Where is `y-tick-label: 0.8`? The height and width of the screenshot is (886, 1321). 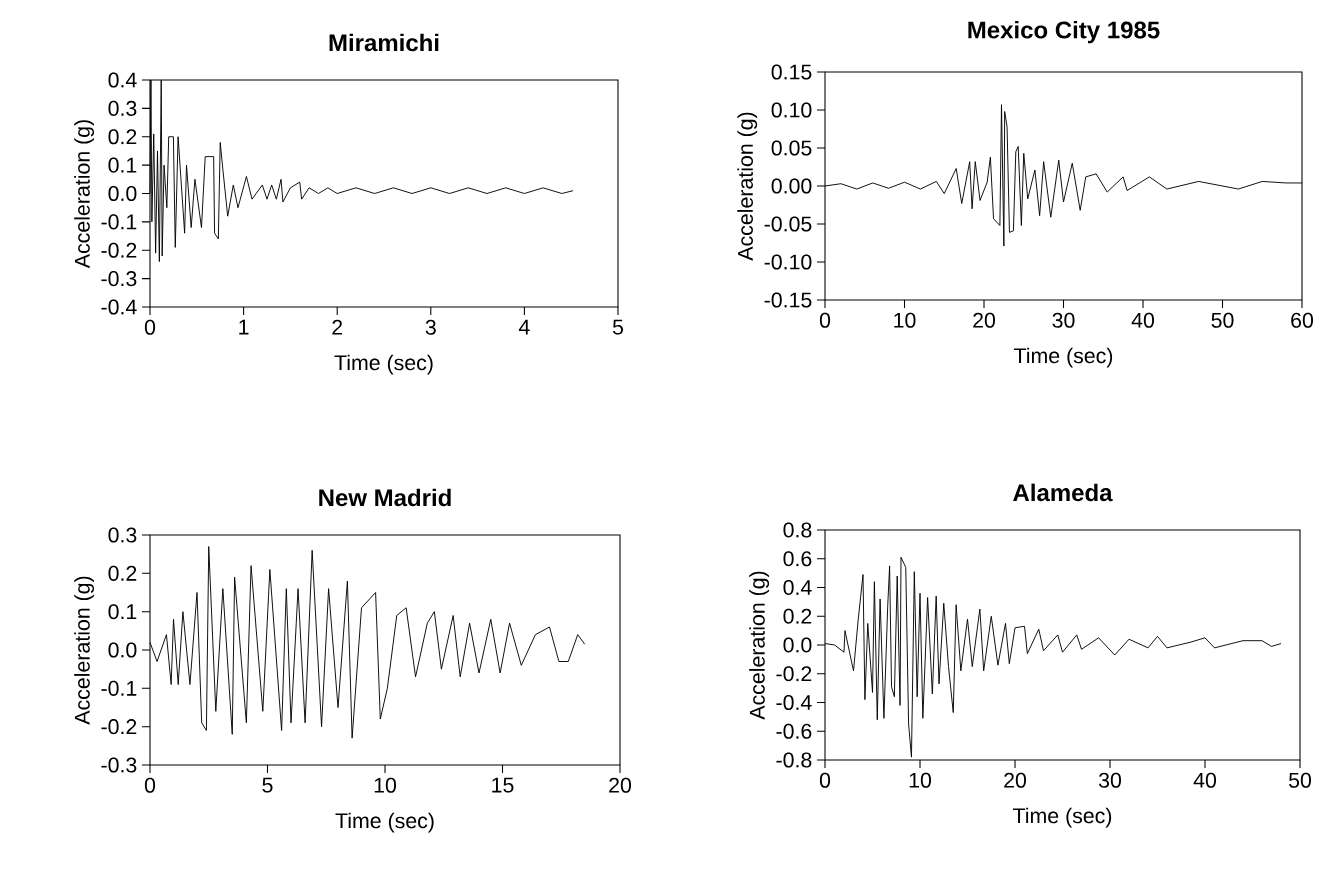 y-tick-label: 0.8 is located at coordinates (797, 530).